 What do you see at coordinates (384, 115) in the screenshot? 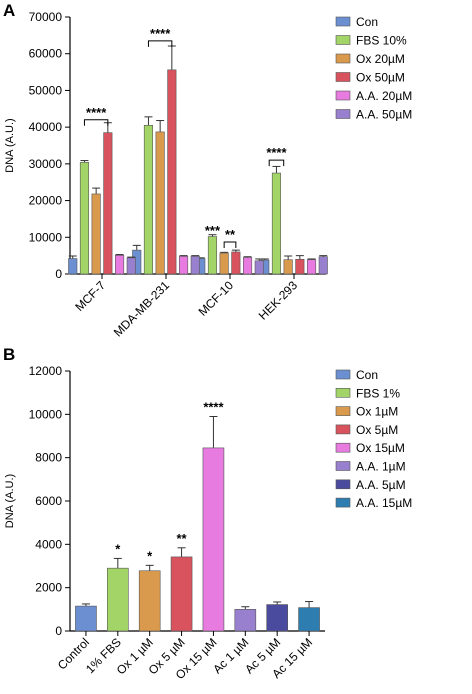
I see `legend-label: A.A. 50µM` at bounding box center [384, 115].